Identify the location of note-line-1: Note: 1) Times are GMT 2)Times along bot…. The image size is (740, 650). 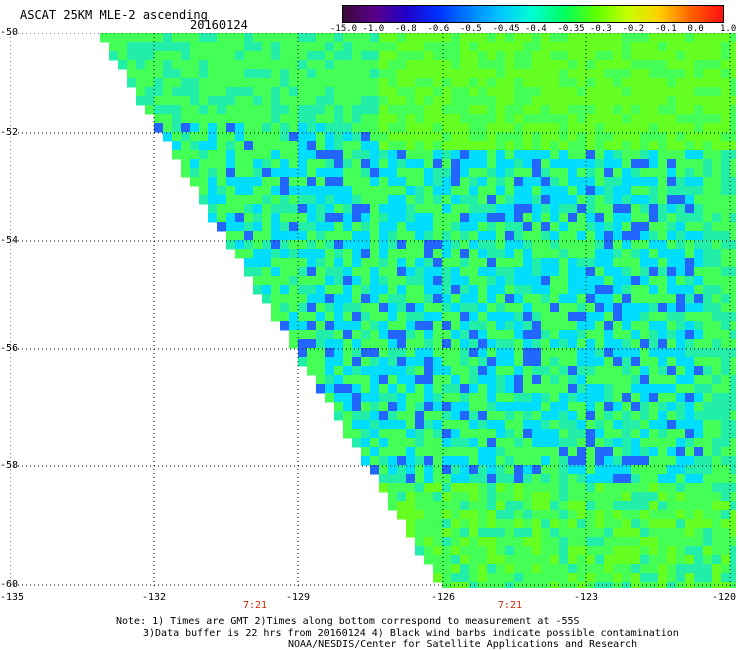
(348, 621).